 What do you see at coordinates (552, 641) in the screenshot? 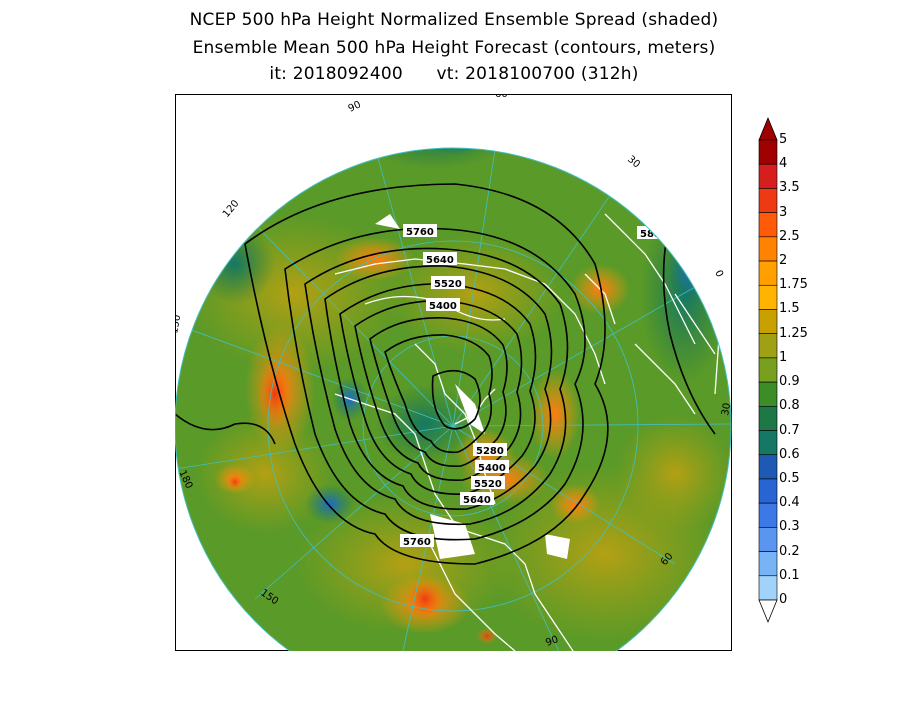
I see `lon-label-90-bottom-right: 90` at bounding box center [552, 641].